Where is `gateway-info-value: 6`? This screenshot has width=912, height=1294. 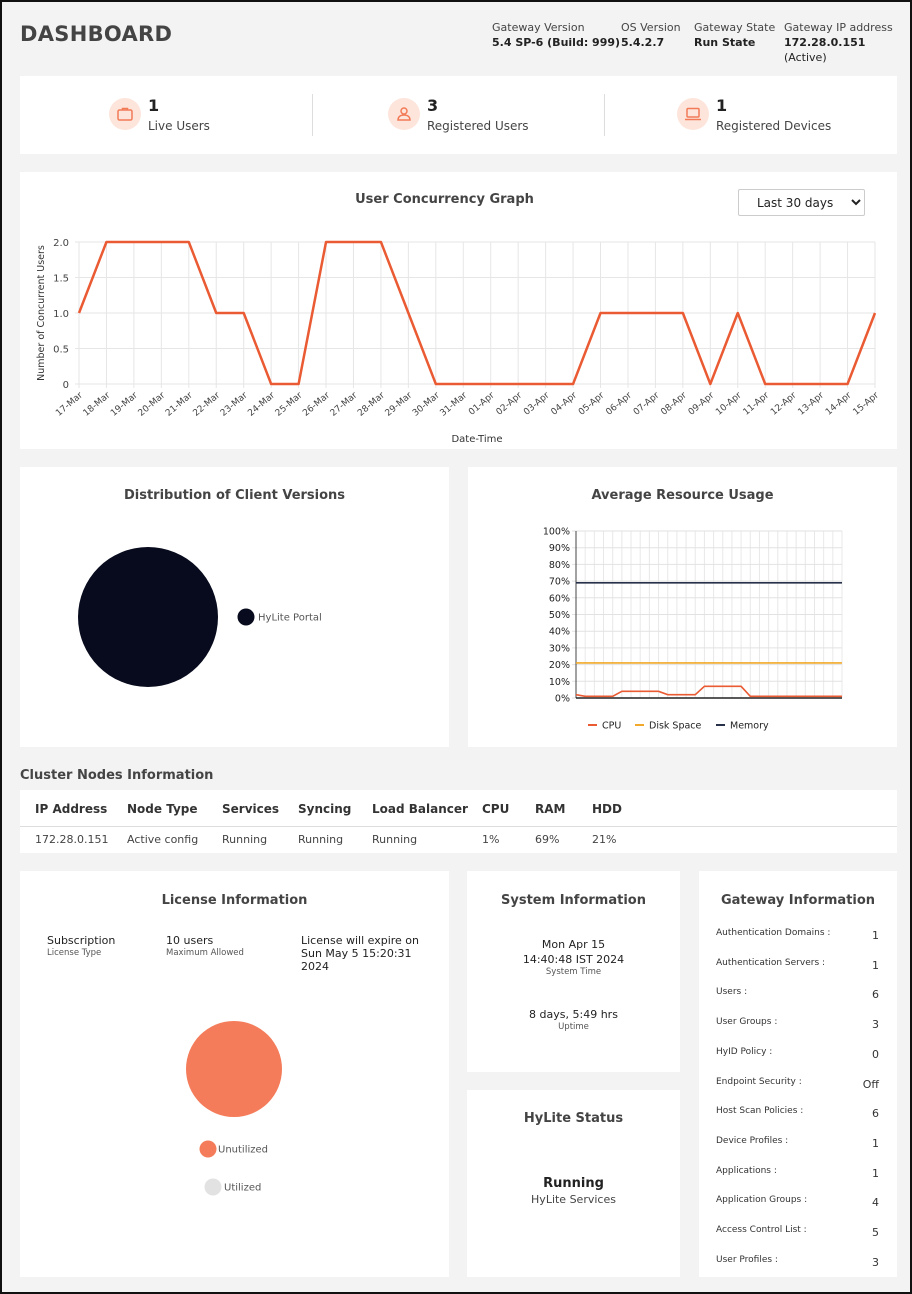 gateway-info-value: 6 is located at coordinates (875, 995).